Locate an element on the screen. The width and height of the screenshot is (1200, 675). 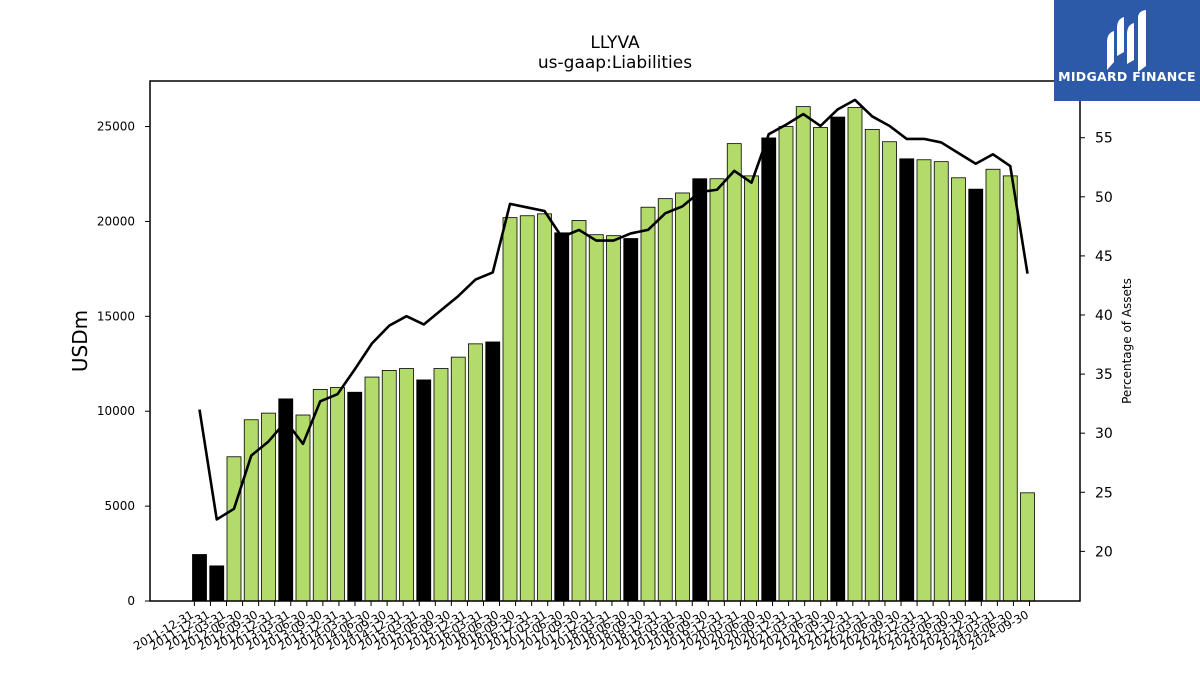
y2-tick-label: 50 is located at coordinates (1104, 198).